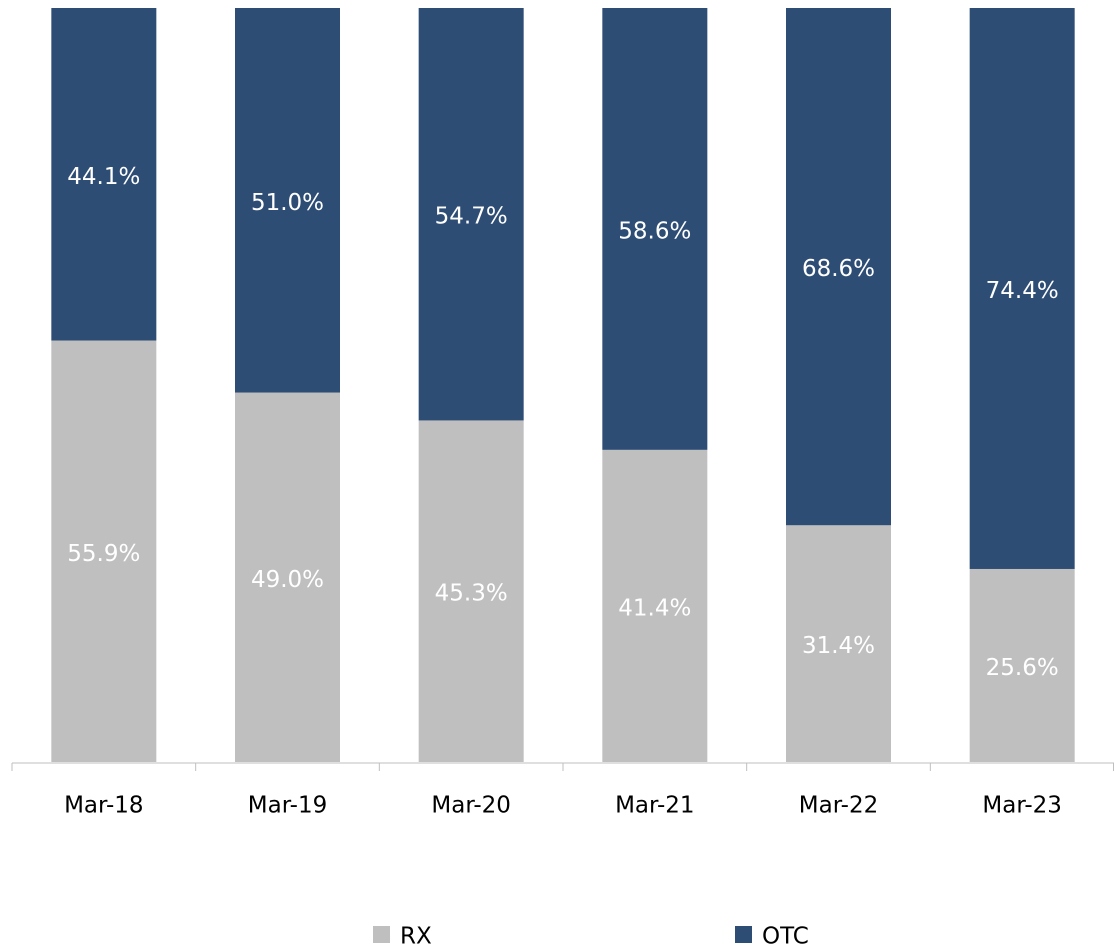 This screenshot has width=1114, height=950. I want to click on value-label: 54.7%, so click(471, 217).